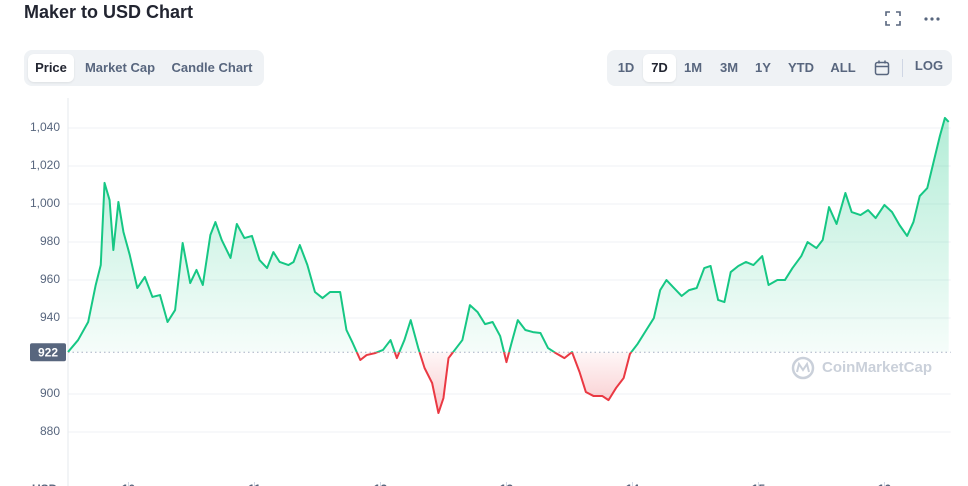  Describe the element at coordinates (381, 484) in the screenshot. I see `x-tick-label: 12` at that location.